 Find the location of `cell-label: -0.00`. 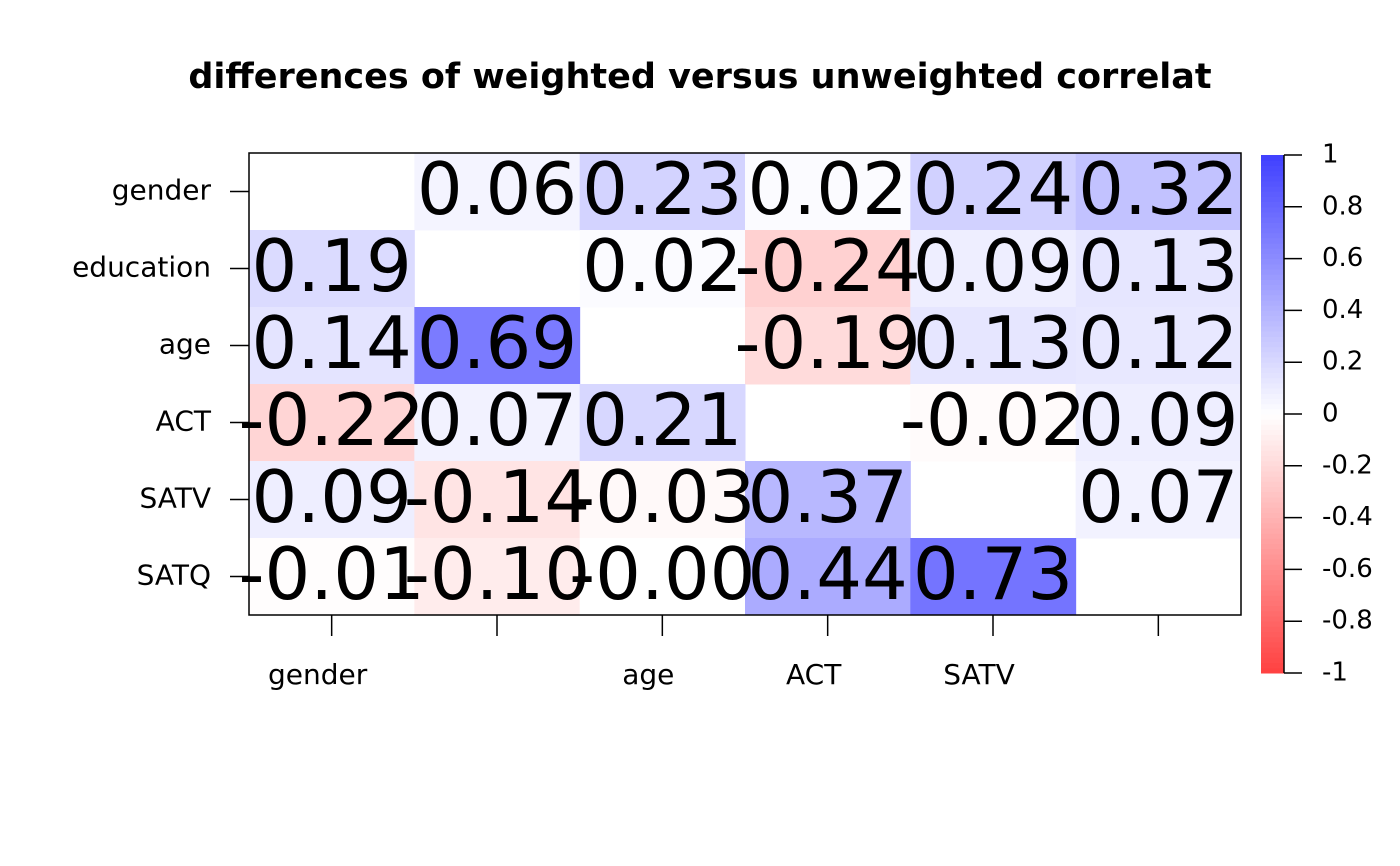

cell-label: -0.00 is located at coordinates (662, 574).